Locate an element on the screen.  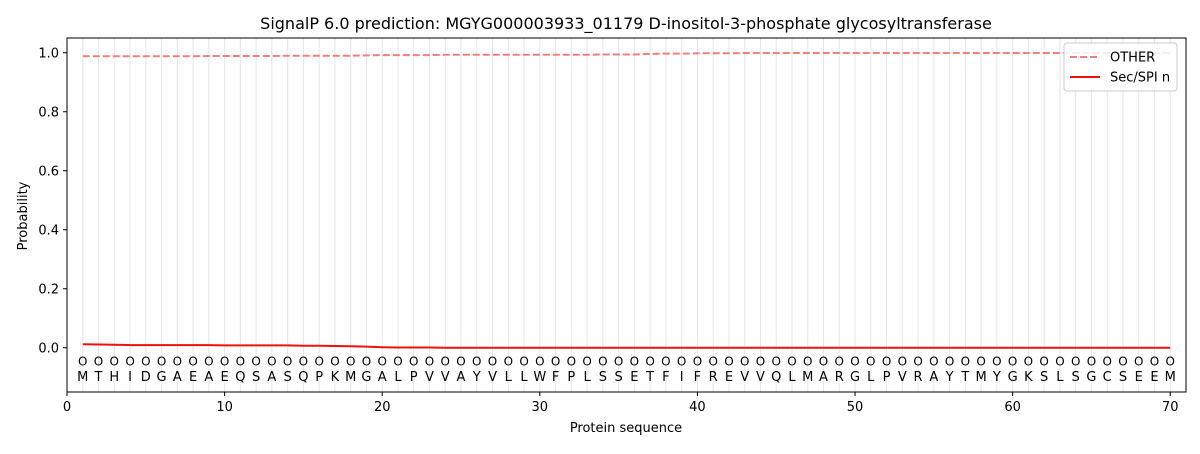
residue-label: H is located at coordinates (114, 377).